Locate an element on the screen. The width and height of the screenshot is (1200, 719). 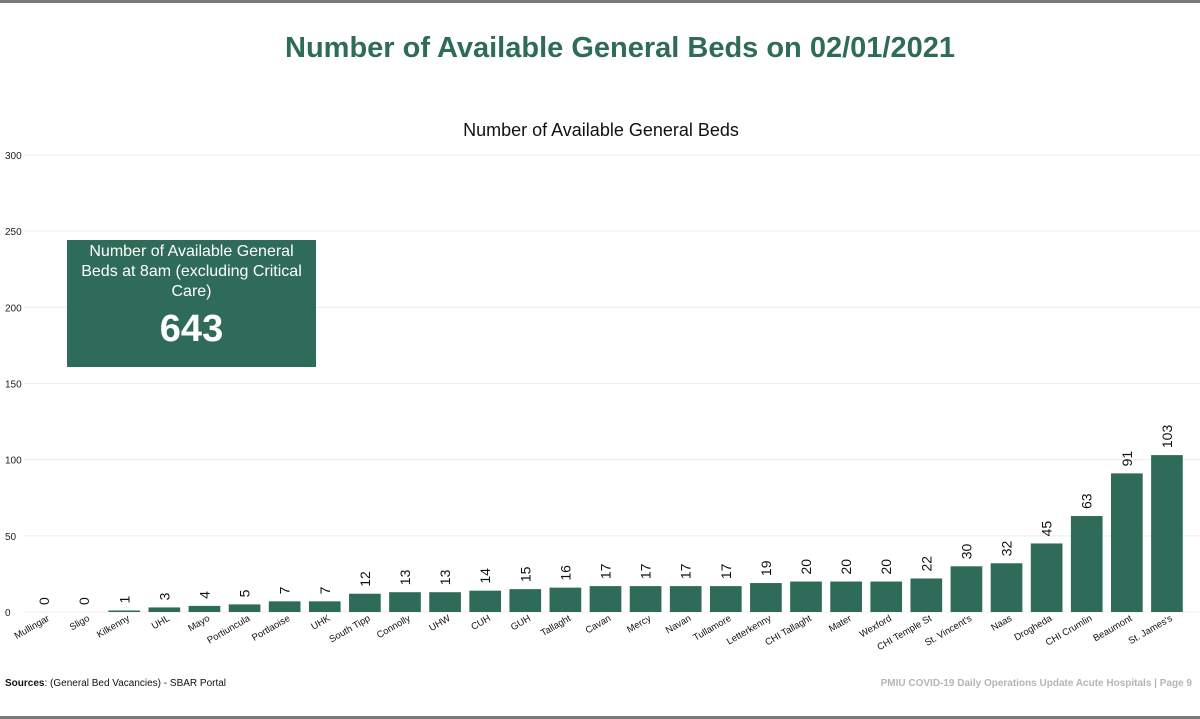
data-label: 63 is located at coordinates (1087, 501).